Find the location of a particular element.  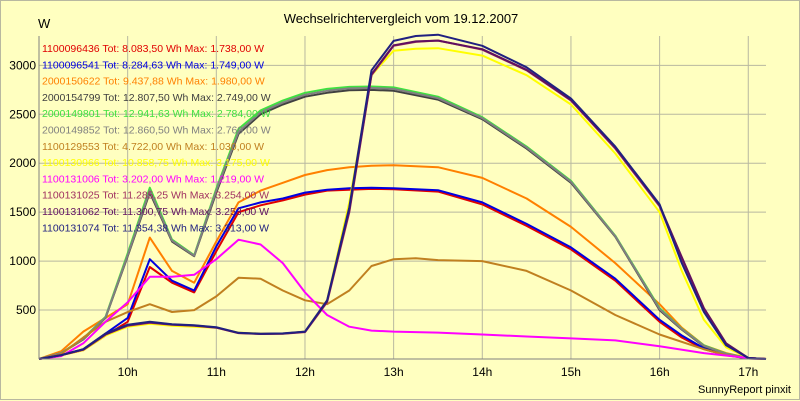

y-tick-label: 1500 is located at coordinates (22, 212).